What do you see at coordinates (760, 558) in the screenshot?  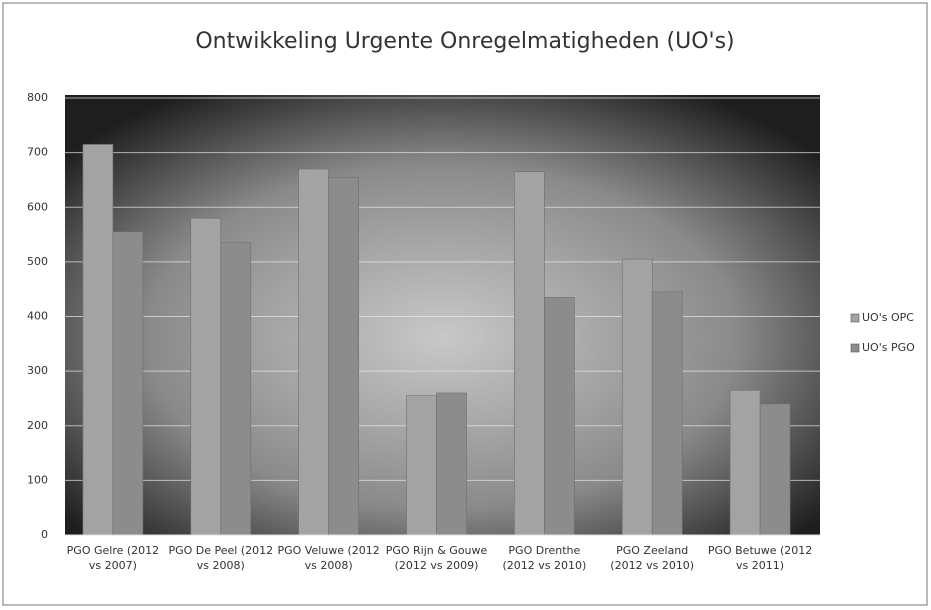 I see `x-tick-label: PGO Betuwe (2012 vs 2011)` at bounding box center [760, 558].